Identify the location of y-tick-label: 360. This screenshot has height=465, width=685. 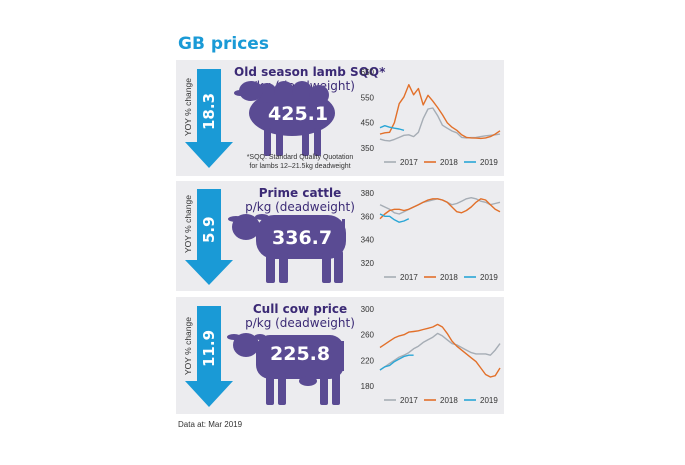
(368, 216).